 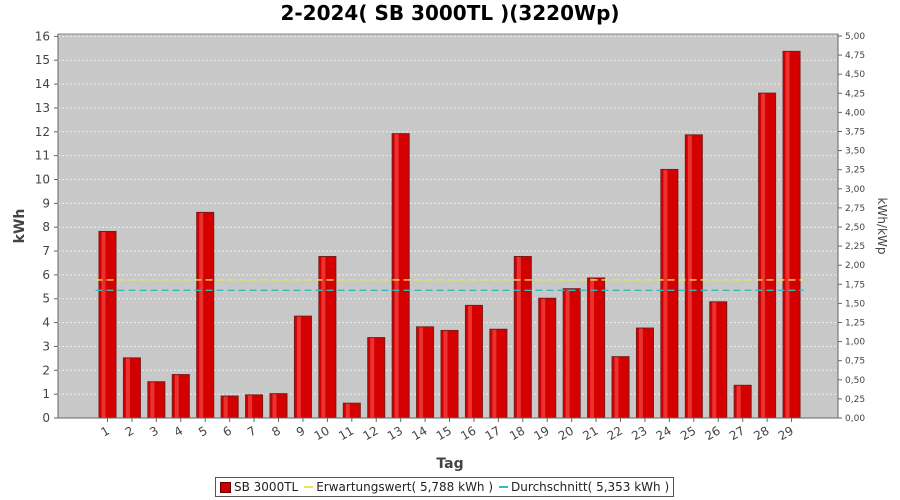 I want to click on y-tick-label: 4, so click(x=46, y=323).